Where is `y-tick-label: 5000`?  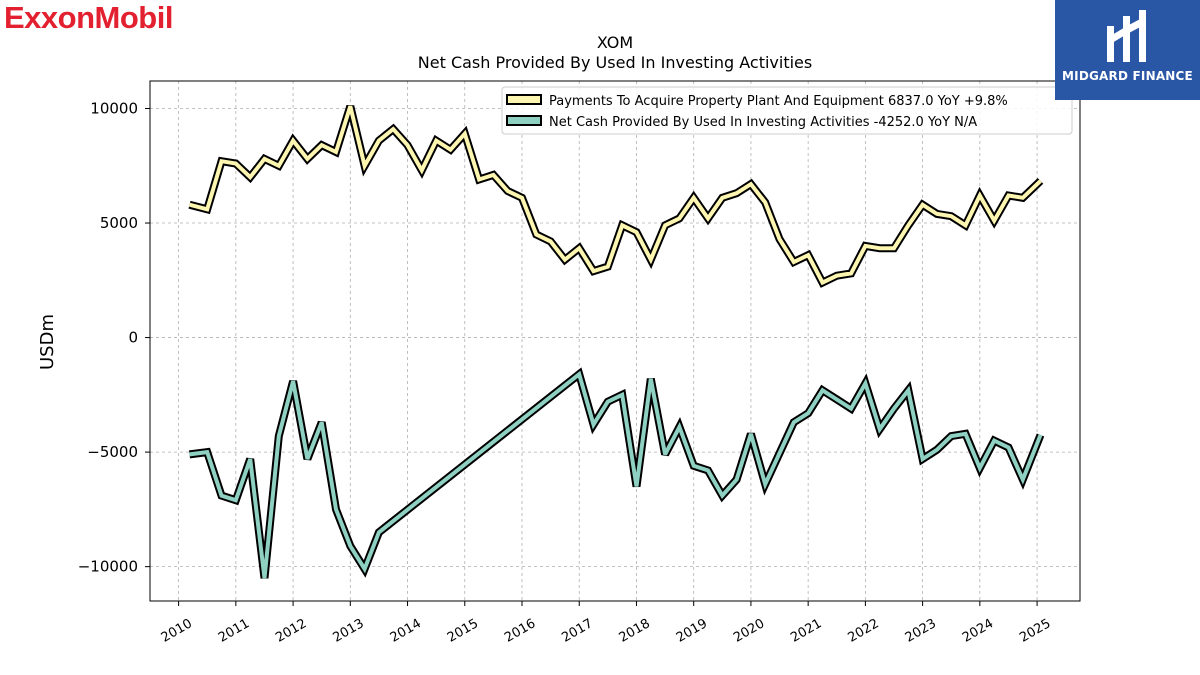 y-tick-label: 5000 is located at coordinates (119, 223).